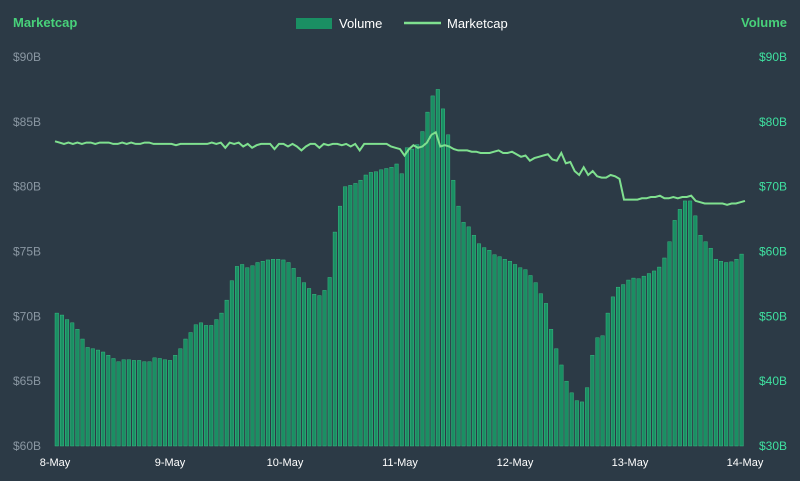 The width and height of the screenshot is (800, 481). What do you see at coordinates (773, 122) in the screenshot?
I see `right-tick-label: $80B` at bounding box center [773, 122].